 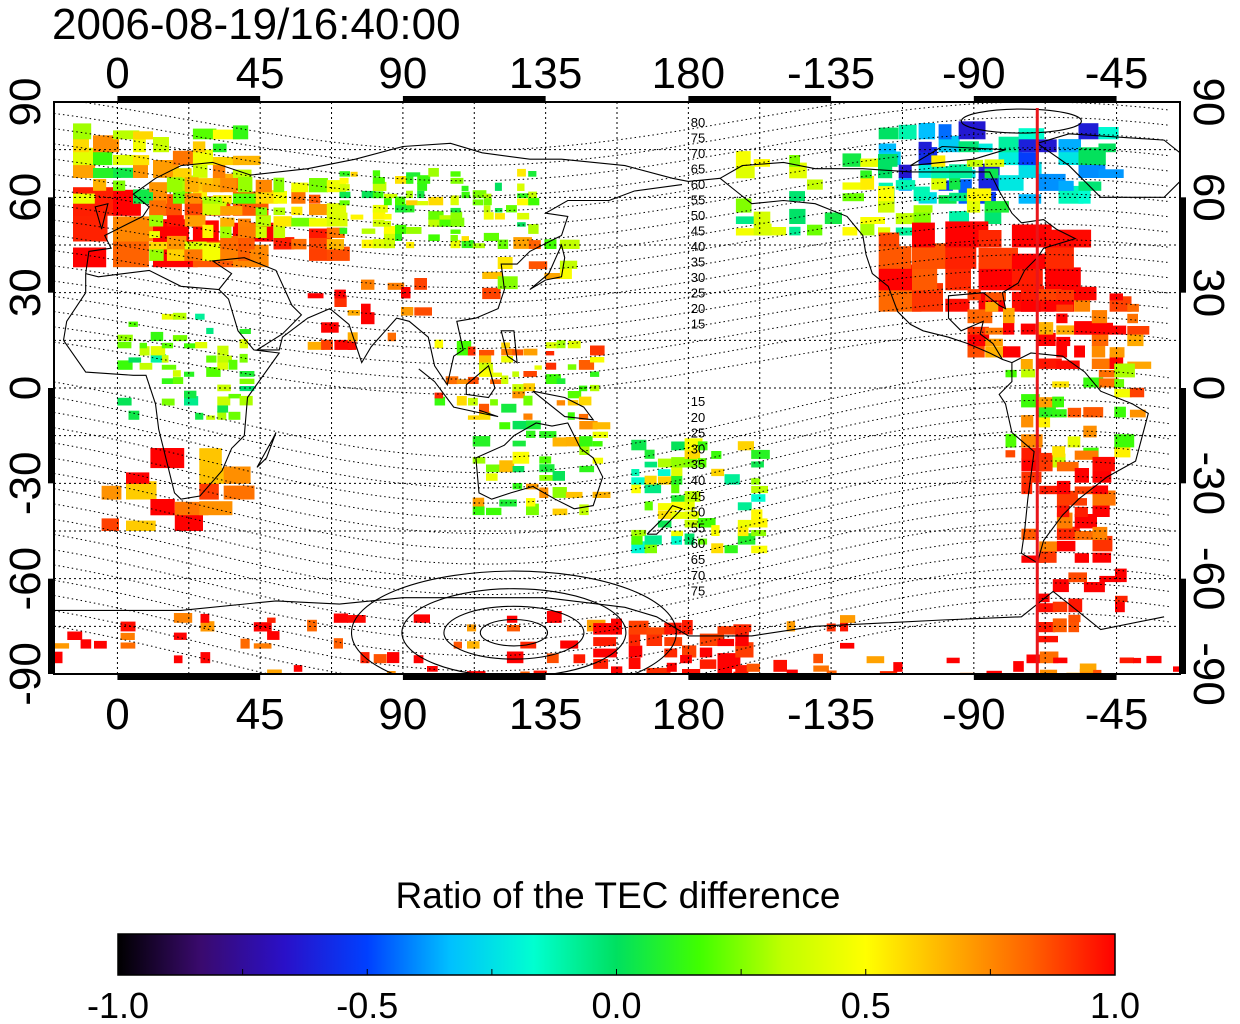 What do you see at coordinates (25, 102) in the screenshot?
I see `lat-tick-label-left: 90` at bounding box center [25, 102].